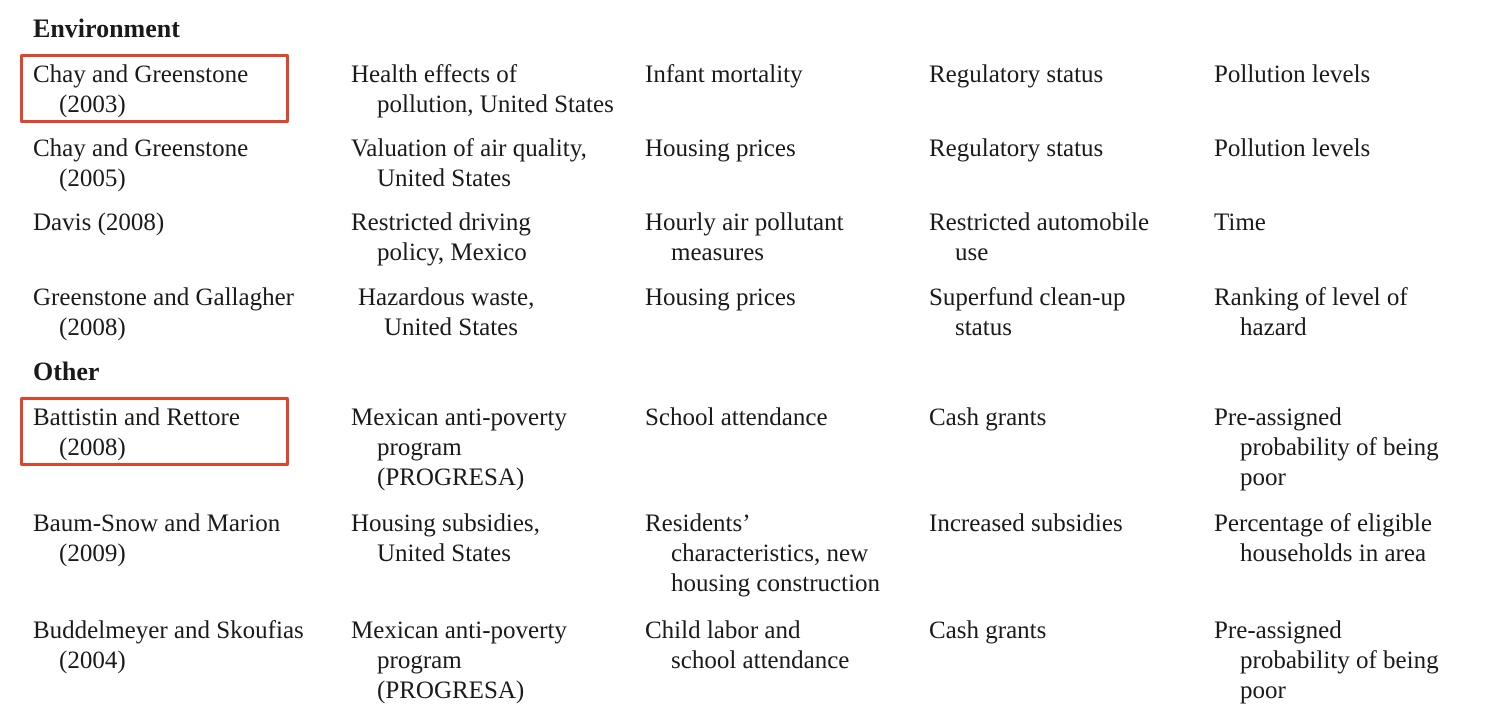 The image size is (1496, 712). What do you see at coordinates (106, 28) in the screenshot?
I see `section-header: Environment` at bounding box center [106, 28].